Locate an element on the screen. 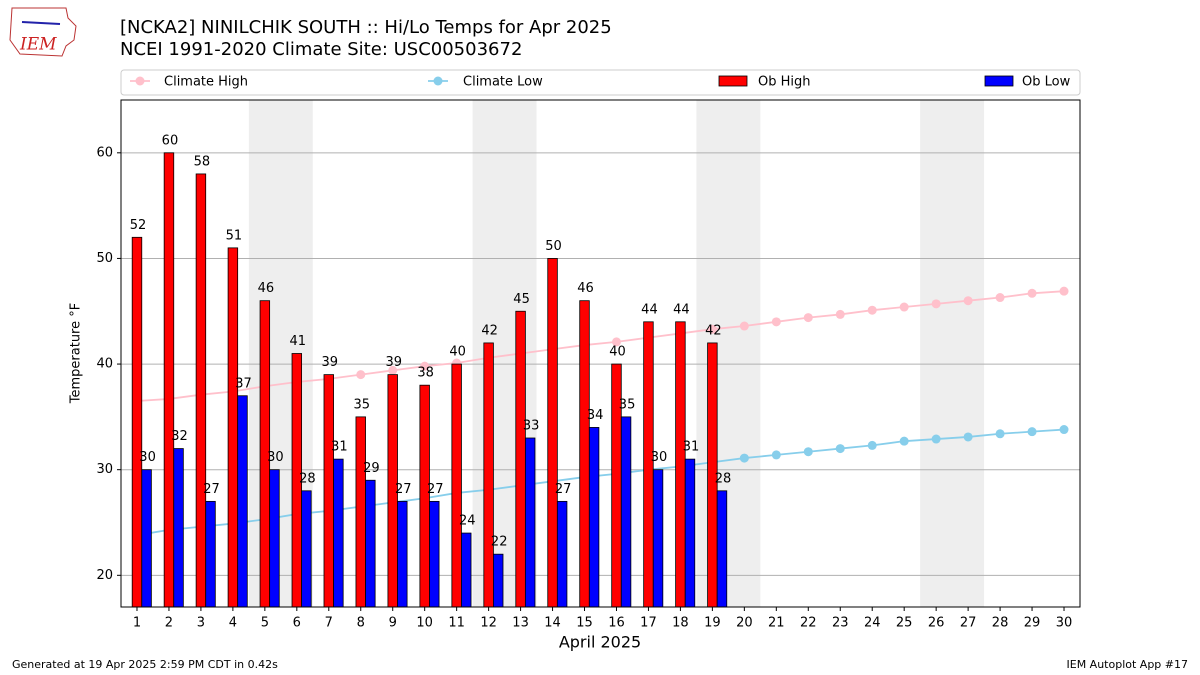 Image resolution: width=1200 pixels, height=675 pixels. x-tick-label: 15 is located at coordinates (584, 623).